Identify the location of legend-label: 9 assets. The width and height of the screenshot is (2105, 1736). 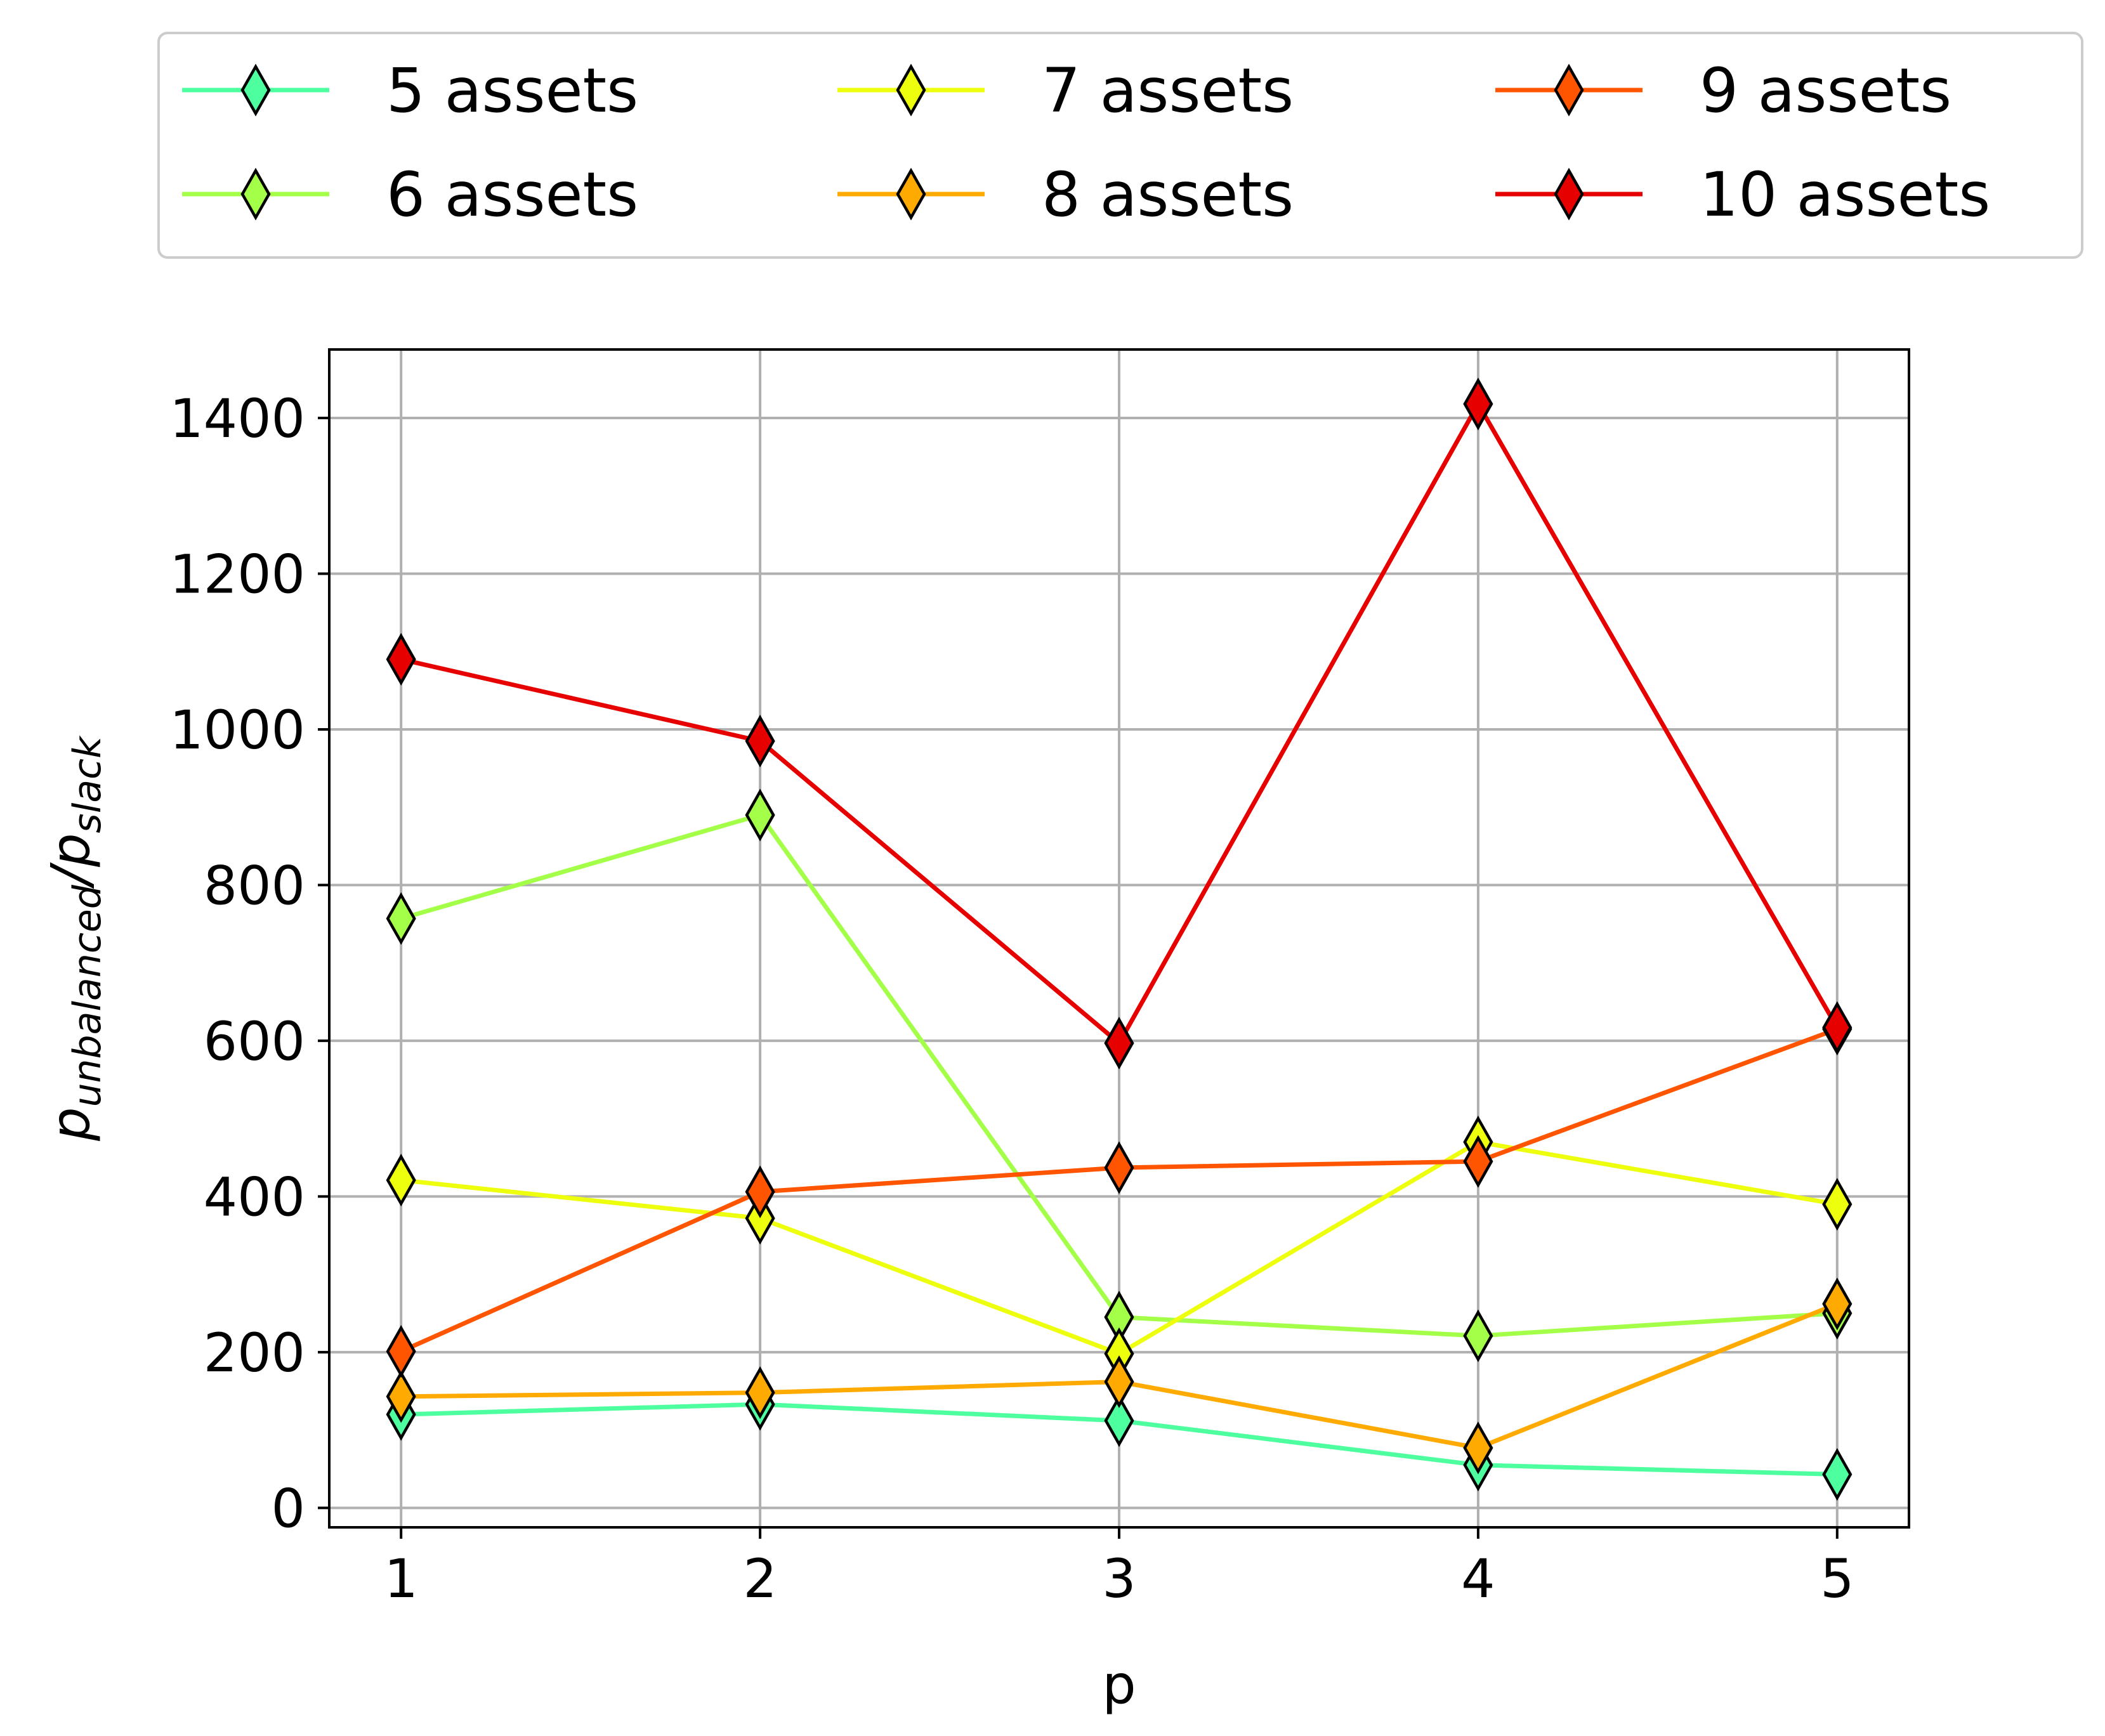
(1826, 91).